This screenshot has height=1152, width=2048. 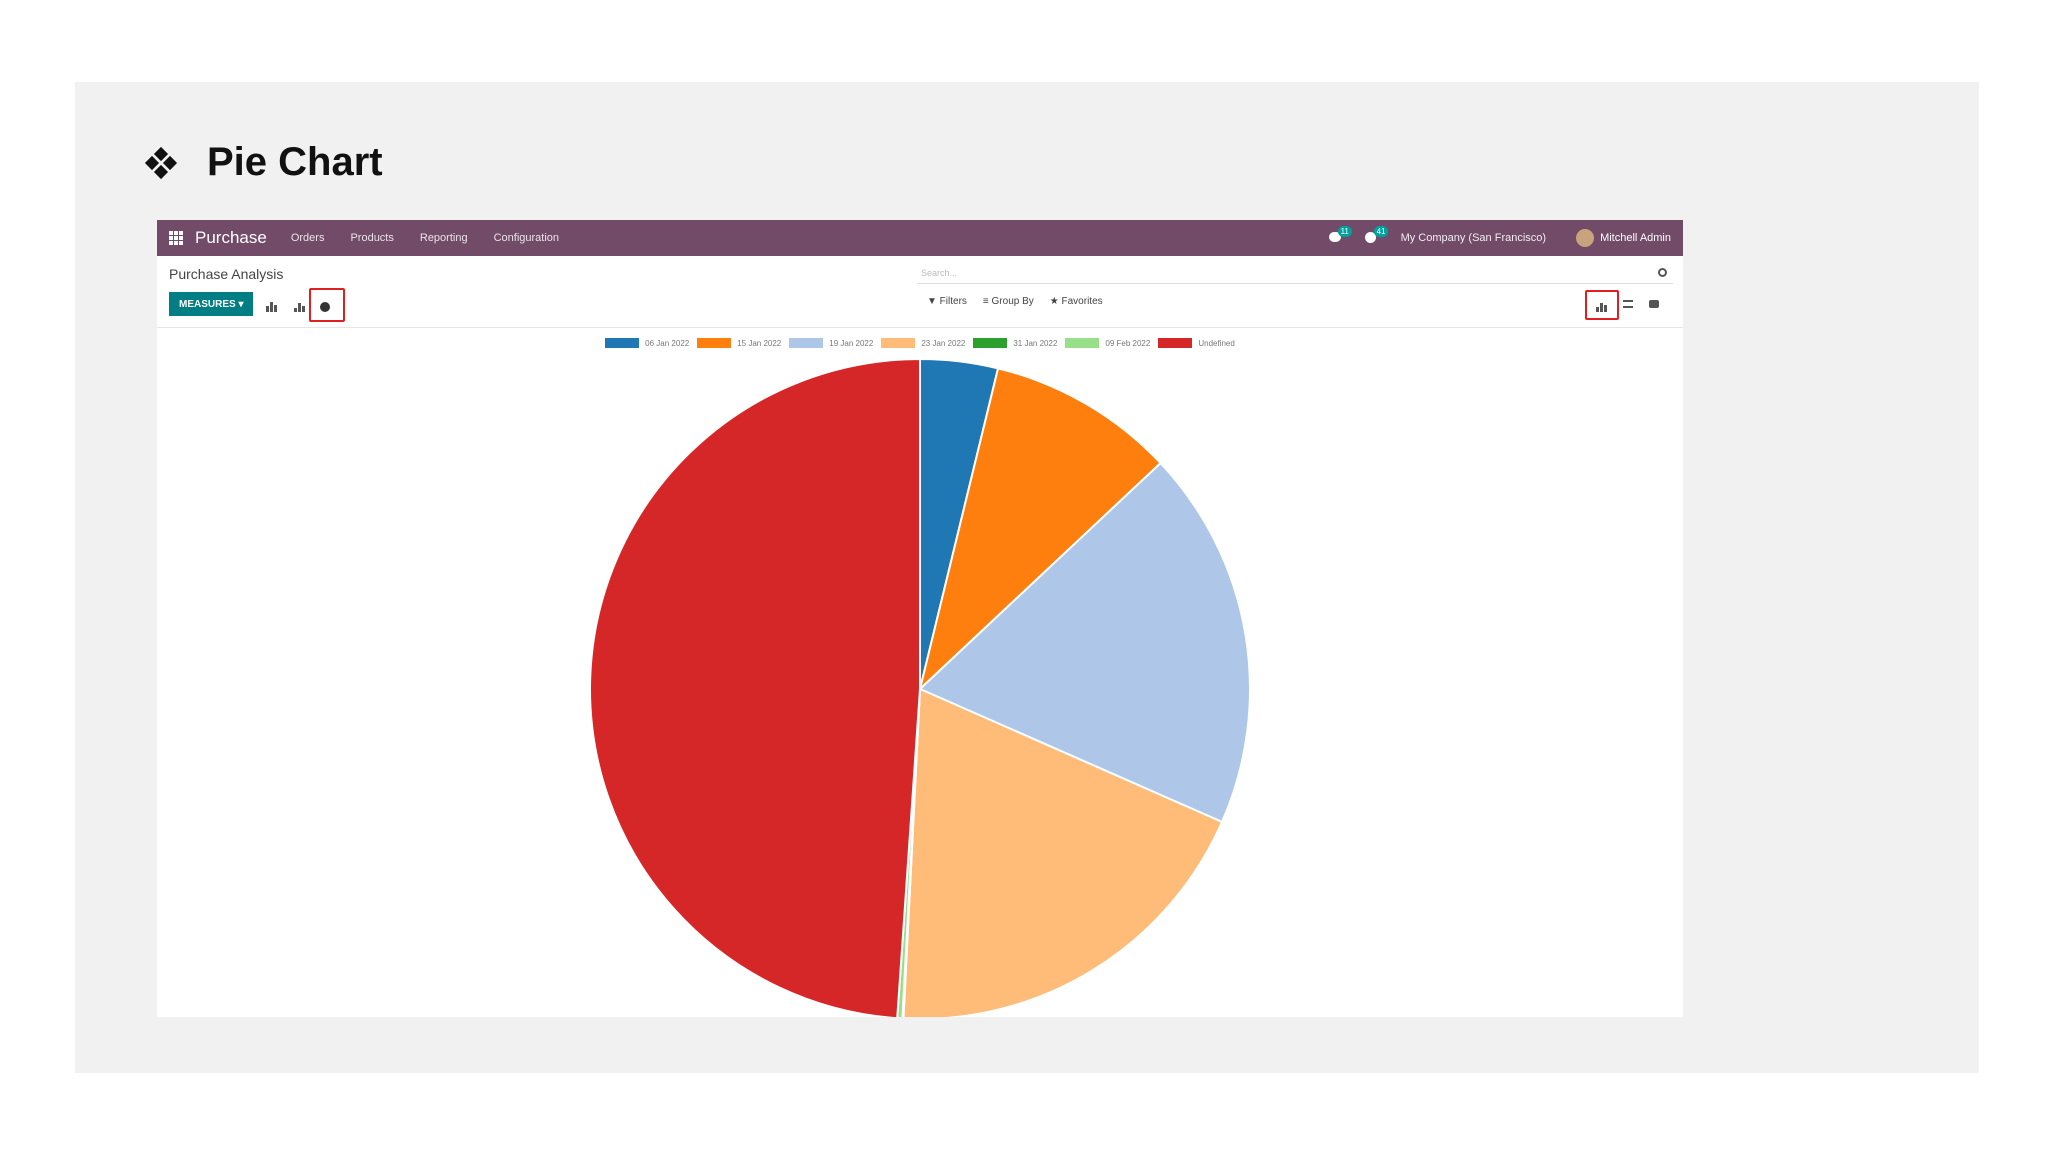 What do you see at coordinates (1128, 343) in the screenshot?
I see `legend-label: 09 Feb 2022` at bounding box center [1128, 343].